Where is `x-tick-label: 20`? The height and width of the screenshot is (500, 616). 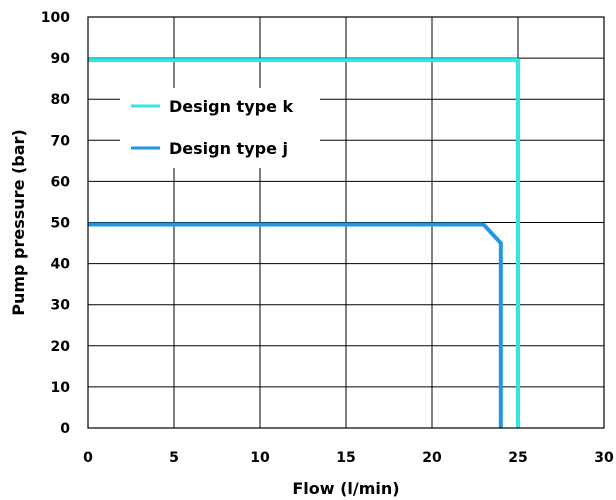 x-tick-label: 20 is located at coordinates (432, 458).